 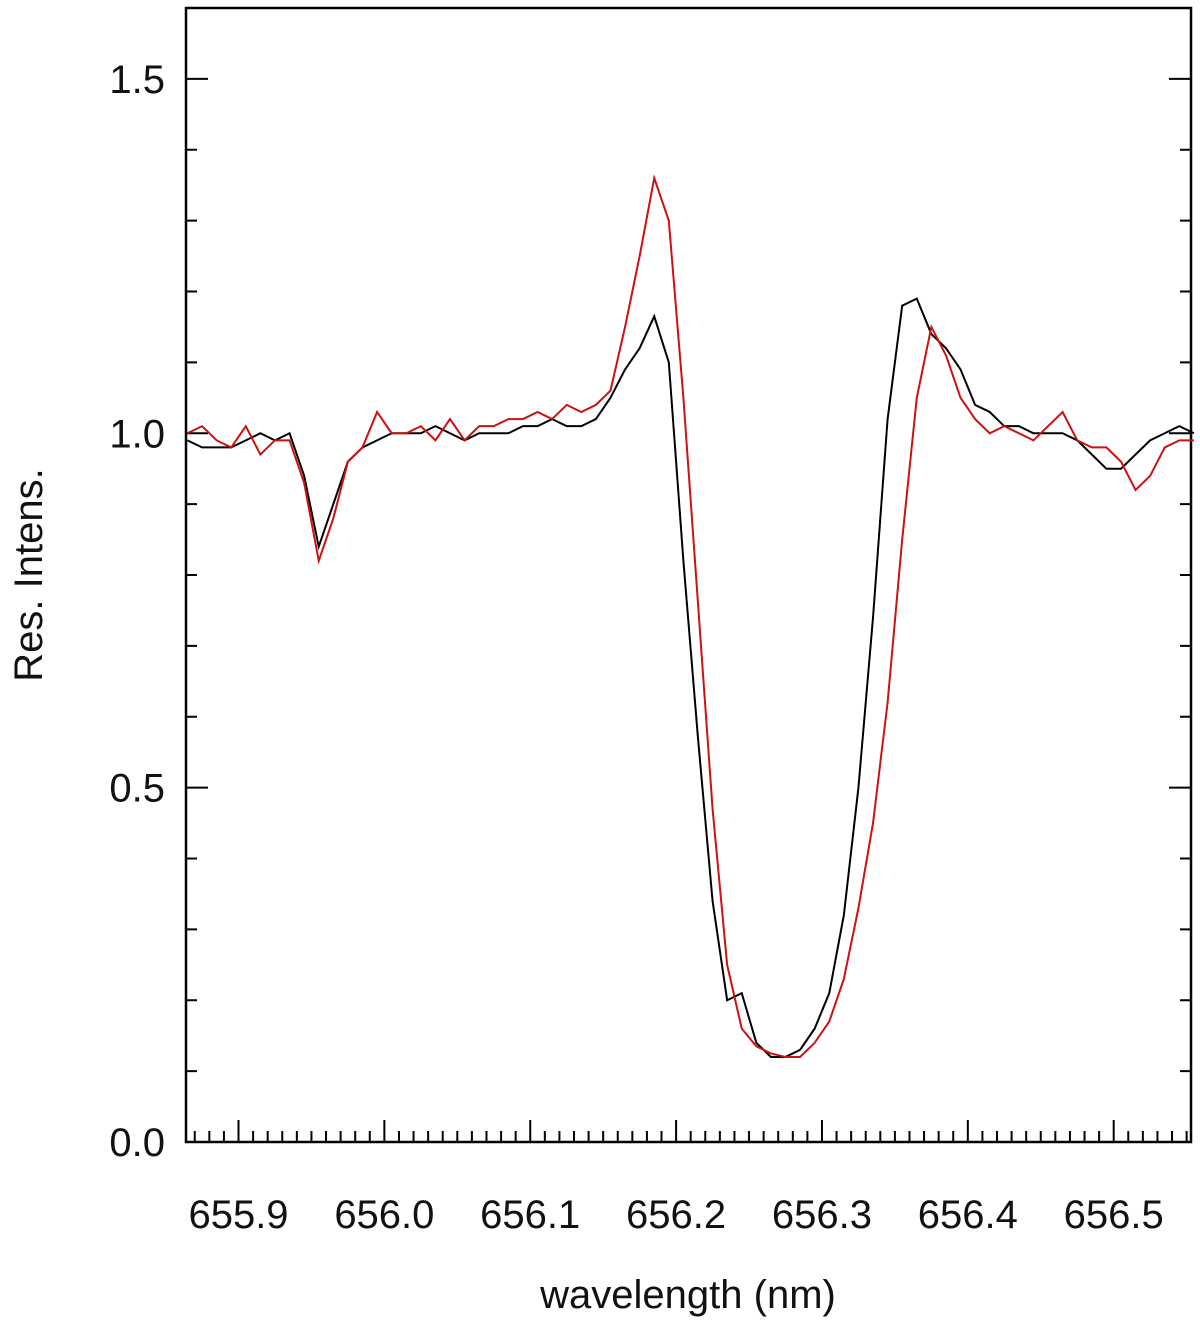 I want to click on y-axis-label: Res. Intens., so click(x=29, y=574).